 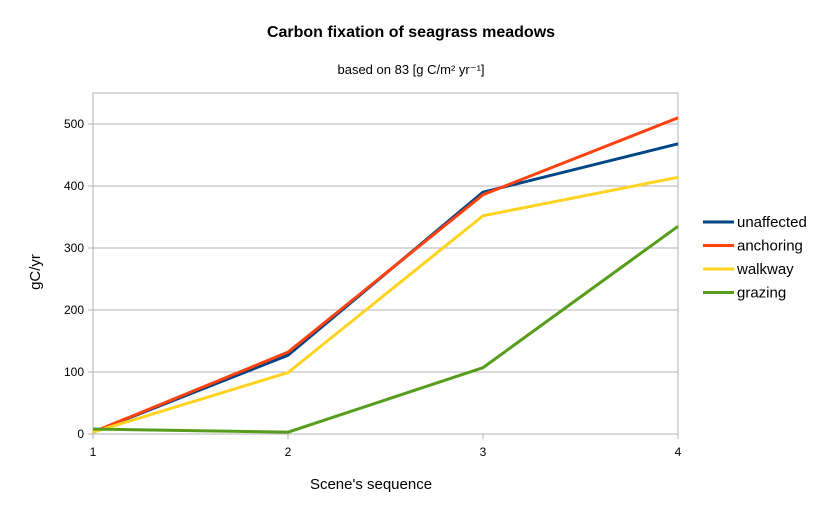 I want to click on legend-label-grazing: grazing, so click(x=761, y=293).